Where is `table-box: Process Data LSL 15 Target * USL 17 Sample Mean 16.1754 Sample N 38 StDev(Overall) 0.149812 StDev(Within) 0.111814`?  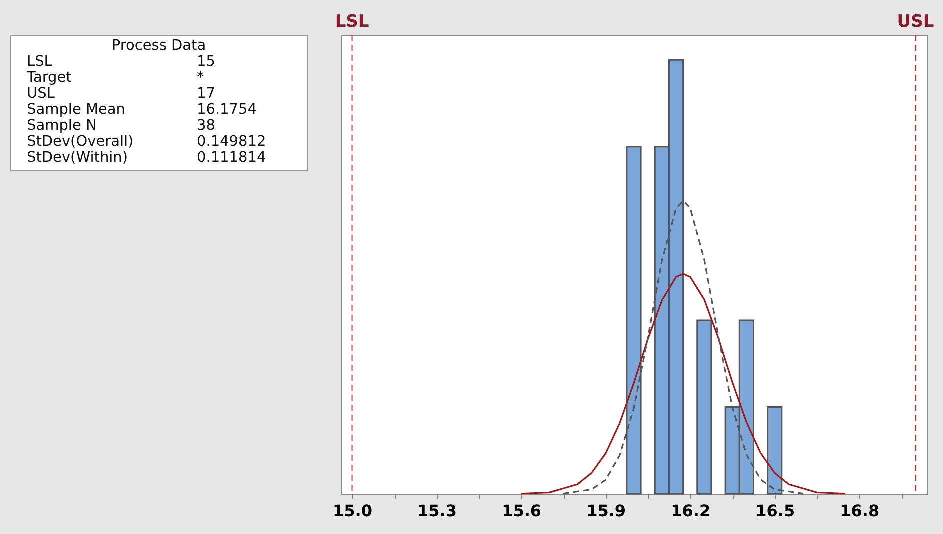 table-box: Process Data LSL 15 Target * USL 17 Sample Mean 16.1754 Sample N 38 StDev(Overall) 0.149812 StDev(Within) 0.111814 is located at coordinates (159, 103).